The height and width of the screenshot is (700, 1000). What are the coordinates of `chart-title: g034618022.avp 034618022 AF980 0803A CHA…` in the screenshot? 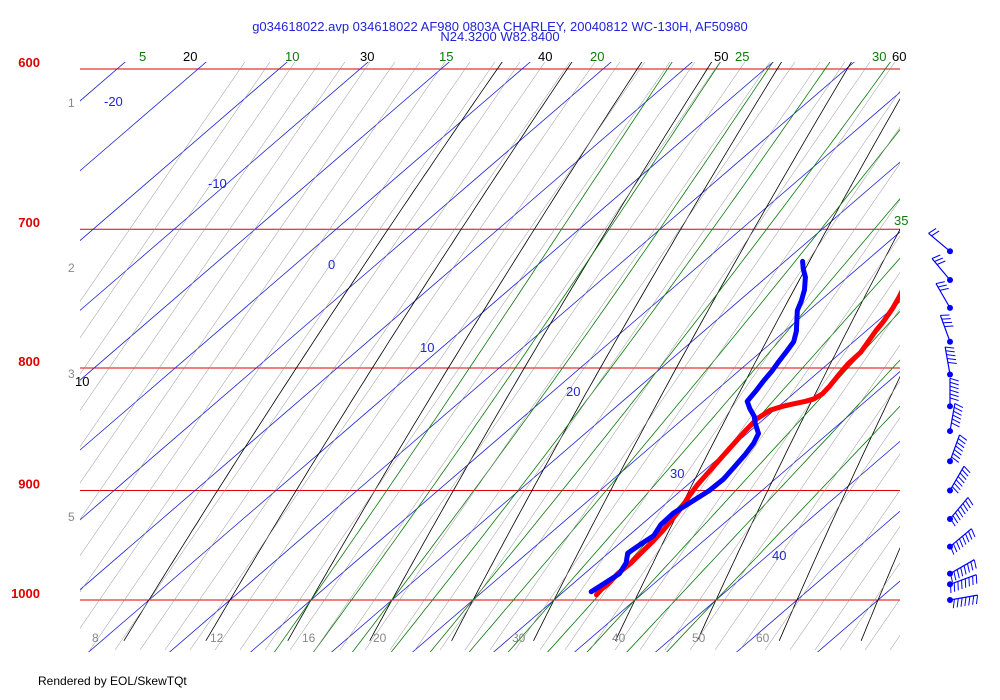 It's located at (500, 26).